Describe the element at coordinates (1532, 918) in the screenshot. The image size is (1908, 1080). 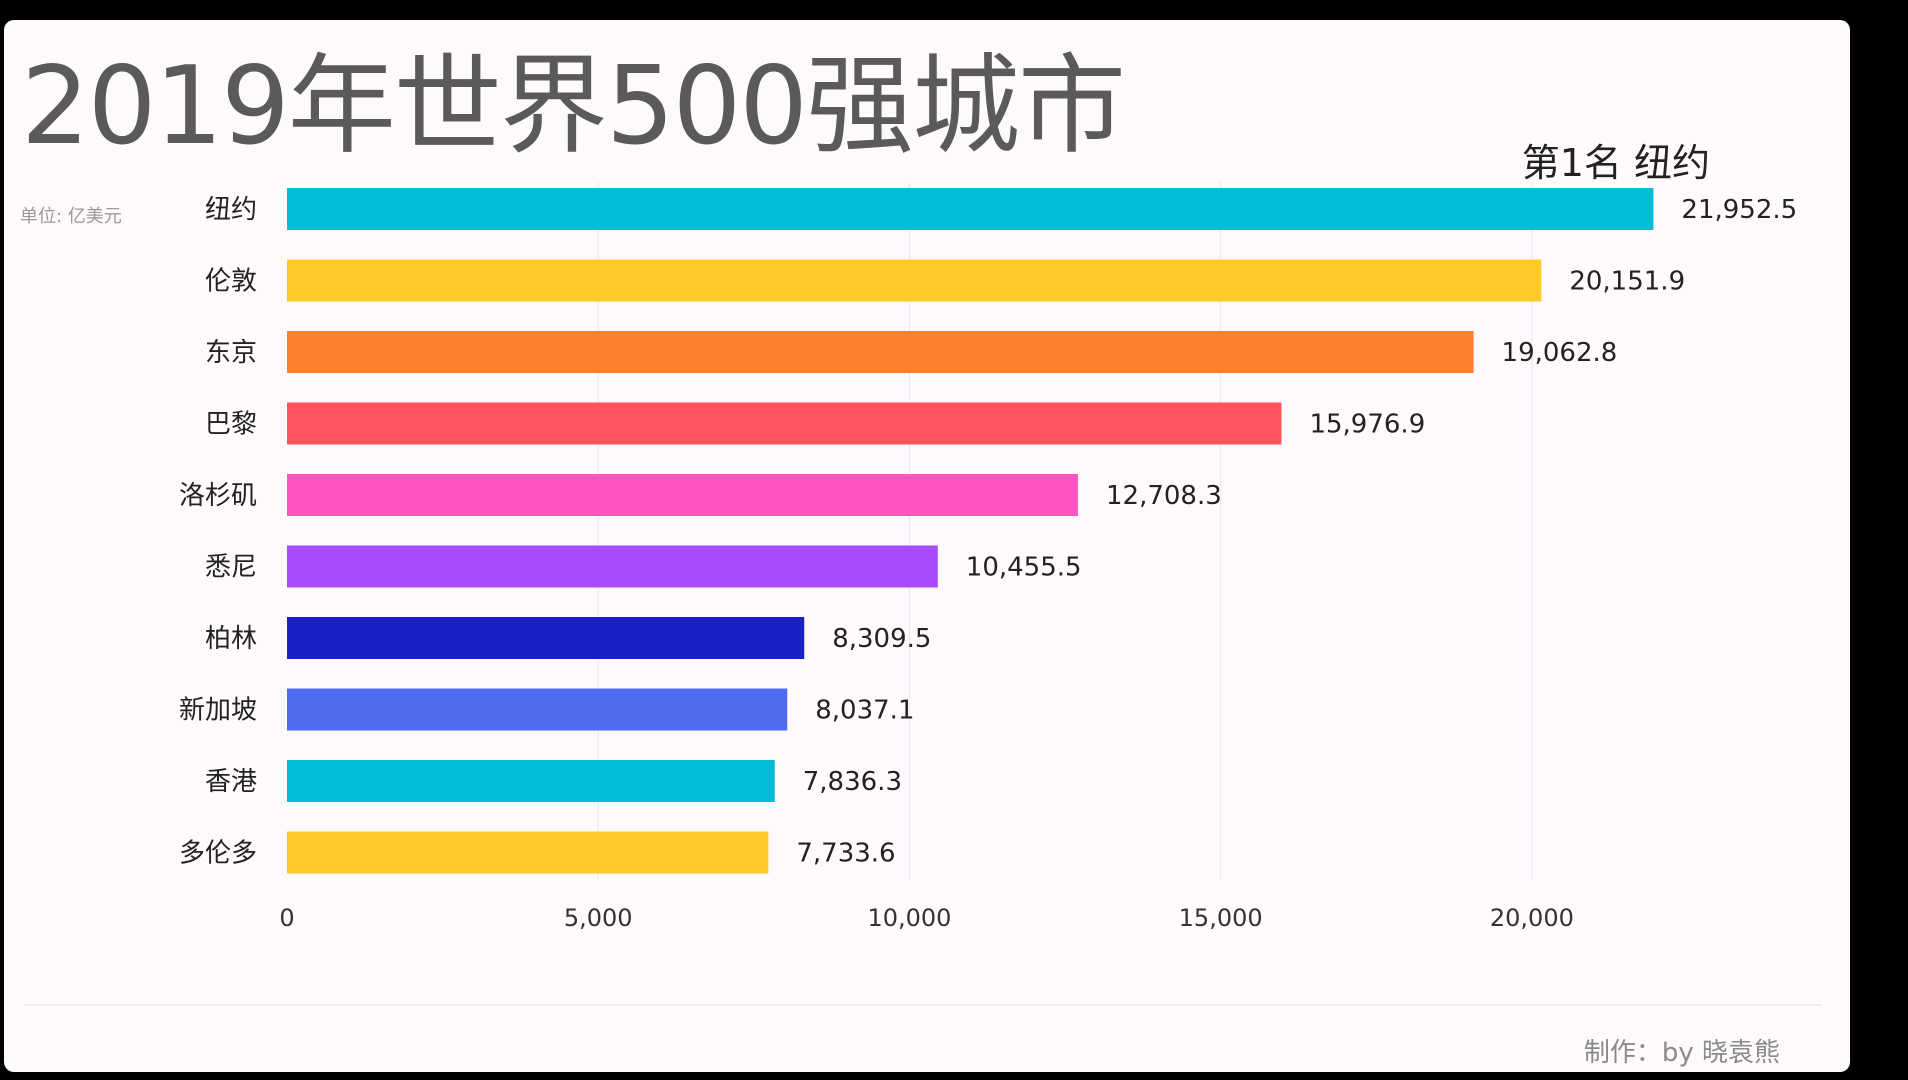
I see `x-tick-label: 20,000` at that location.